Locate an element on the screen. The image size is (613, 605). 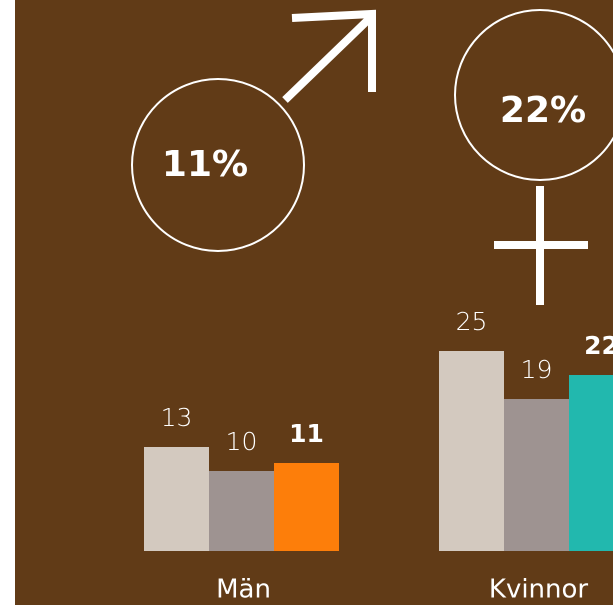
male-percent: 11% is located at coordinates (205, 164).